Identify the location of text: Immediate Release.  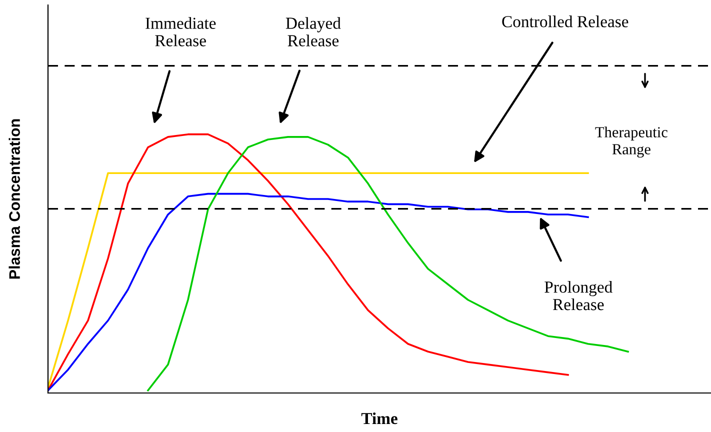
(181, 31).